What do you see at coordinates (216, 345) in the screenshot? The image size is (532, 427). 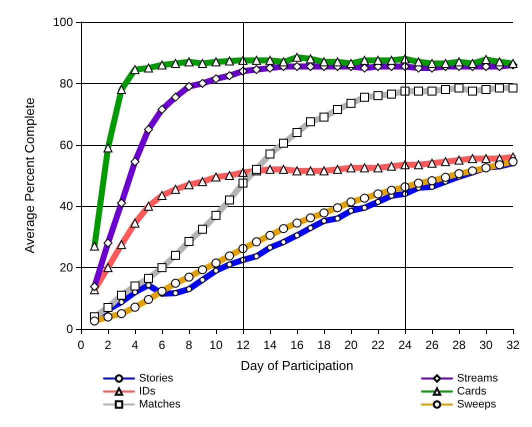 I see `x-tick-label: 10` at bounding box center [216, 345].